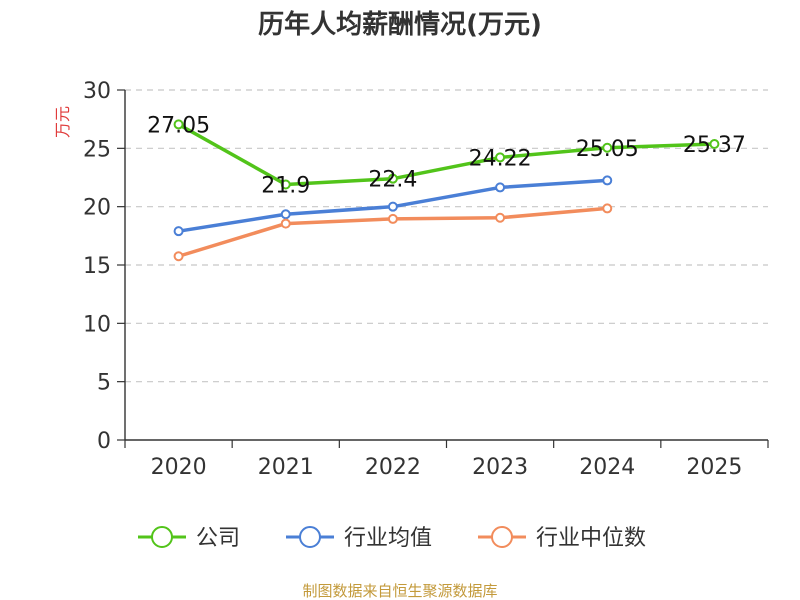  What do you see at coordinates (97, 324) in the screenshot?
I see `y-tick-label: 10` at bounding box center [97, 324].